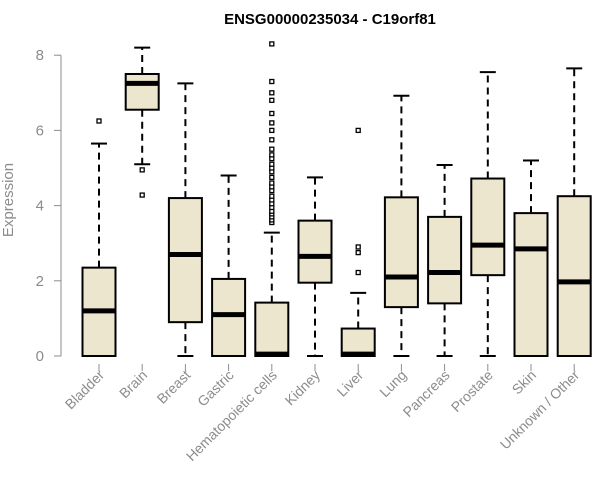  I want to click on box-hematopoietic-cells, so click(272, 199).